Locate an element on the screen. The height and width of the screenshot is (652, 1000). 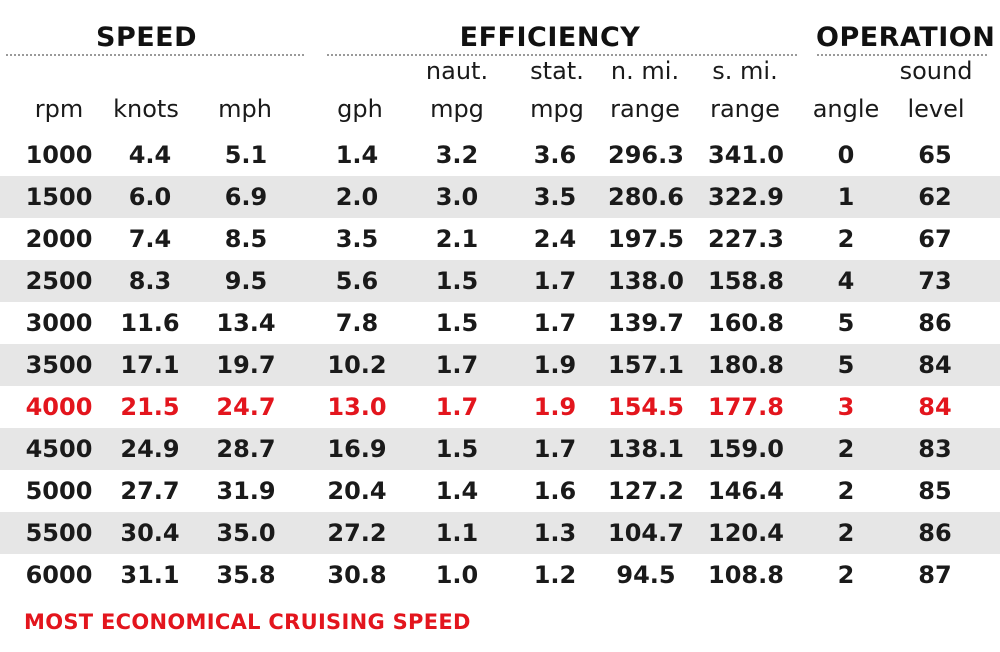
cell-knots: 31.1 is located at coordinates (150, 575).